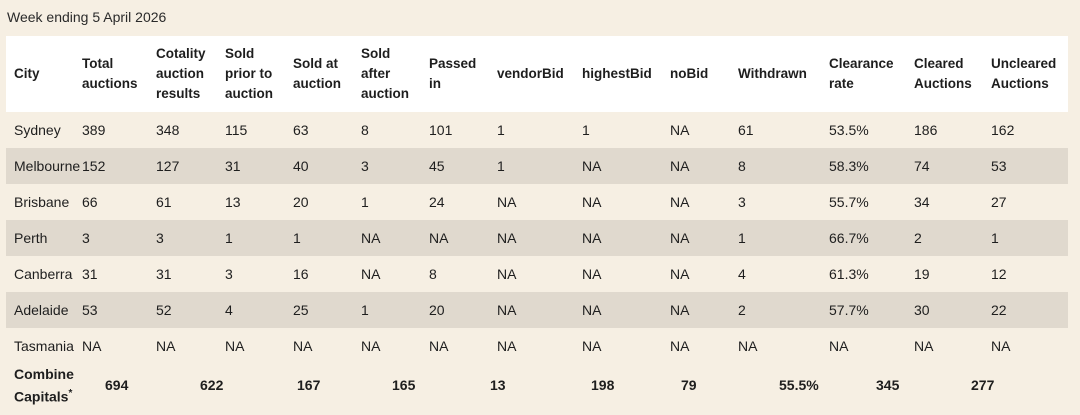 This screenshot has width=1080, height=415. What do you see at coordinates (983, 385) in the screenshot?
I see `combined-value: 277` at bounding box center [983, 385].